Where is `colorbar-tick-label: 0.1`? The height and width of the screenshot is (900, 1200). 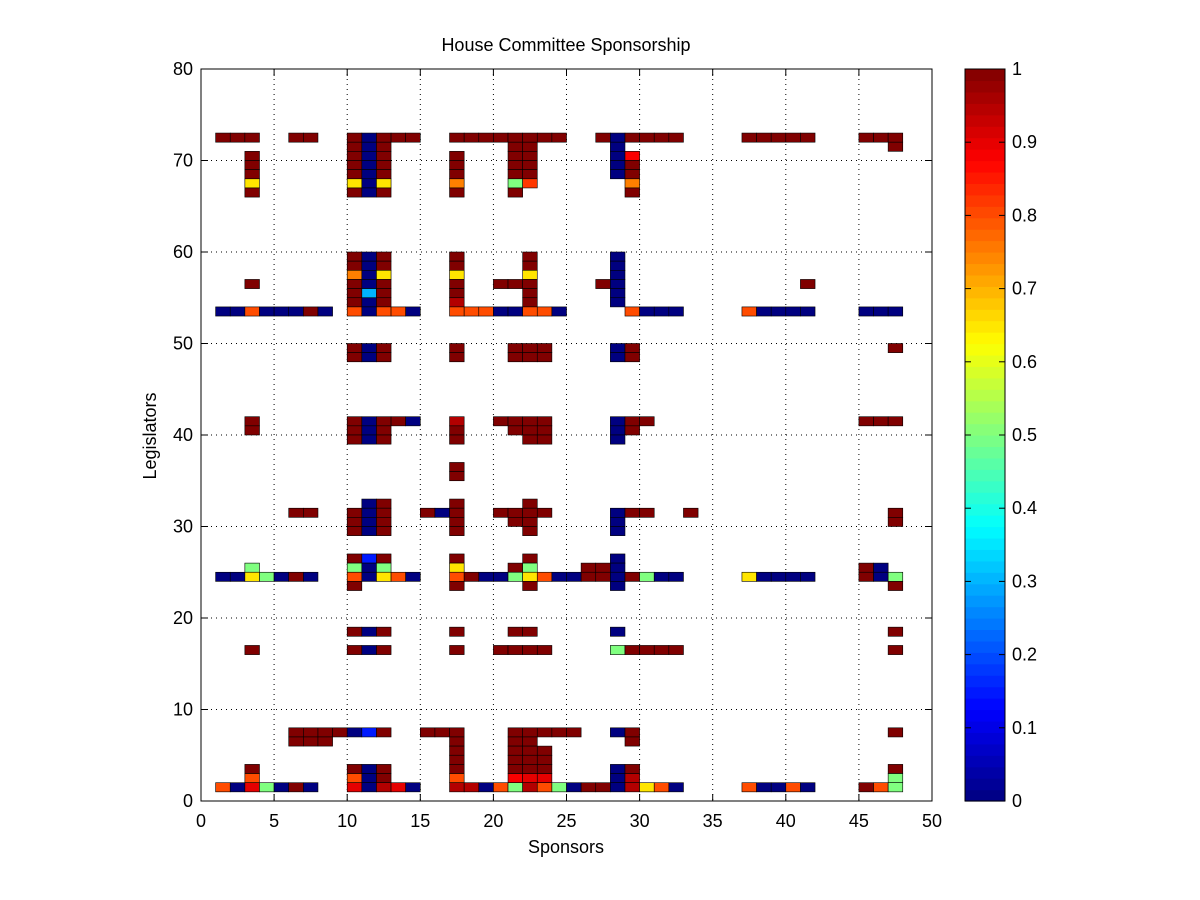
colorbar-tick-label: 0.1 is located at coordinates (1024, 728).